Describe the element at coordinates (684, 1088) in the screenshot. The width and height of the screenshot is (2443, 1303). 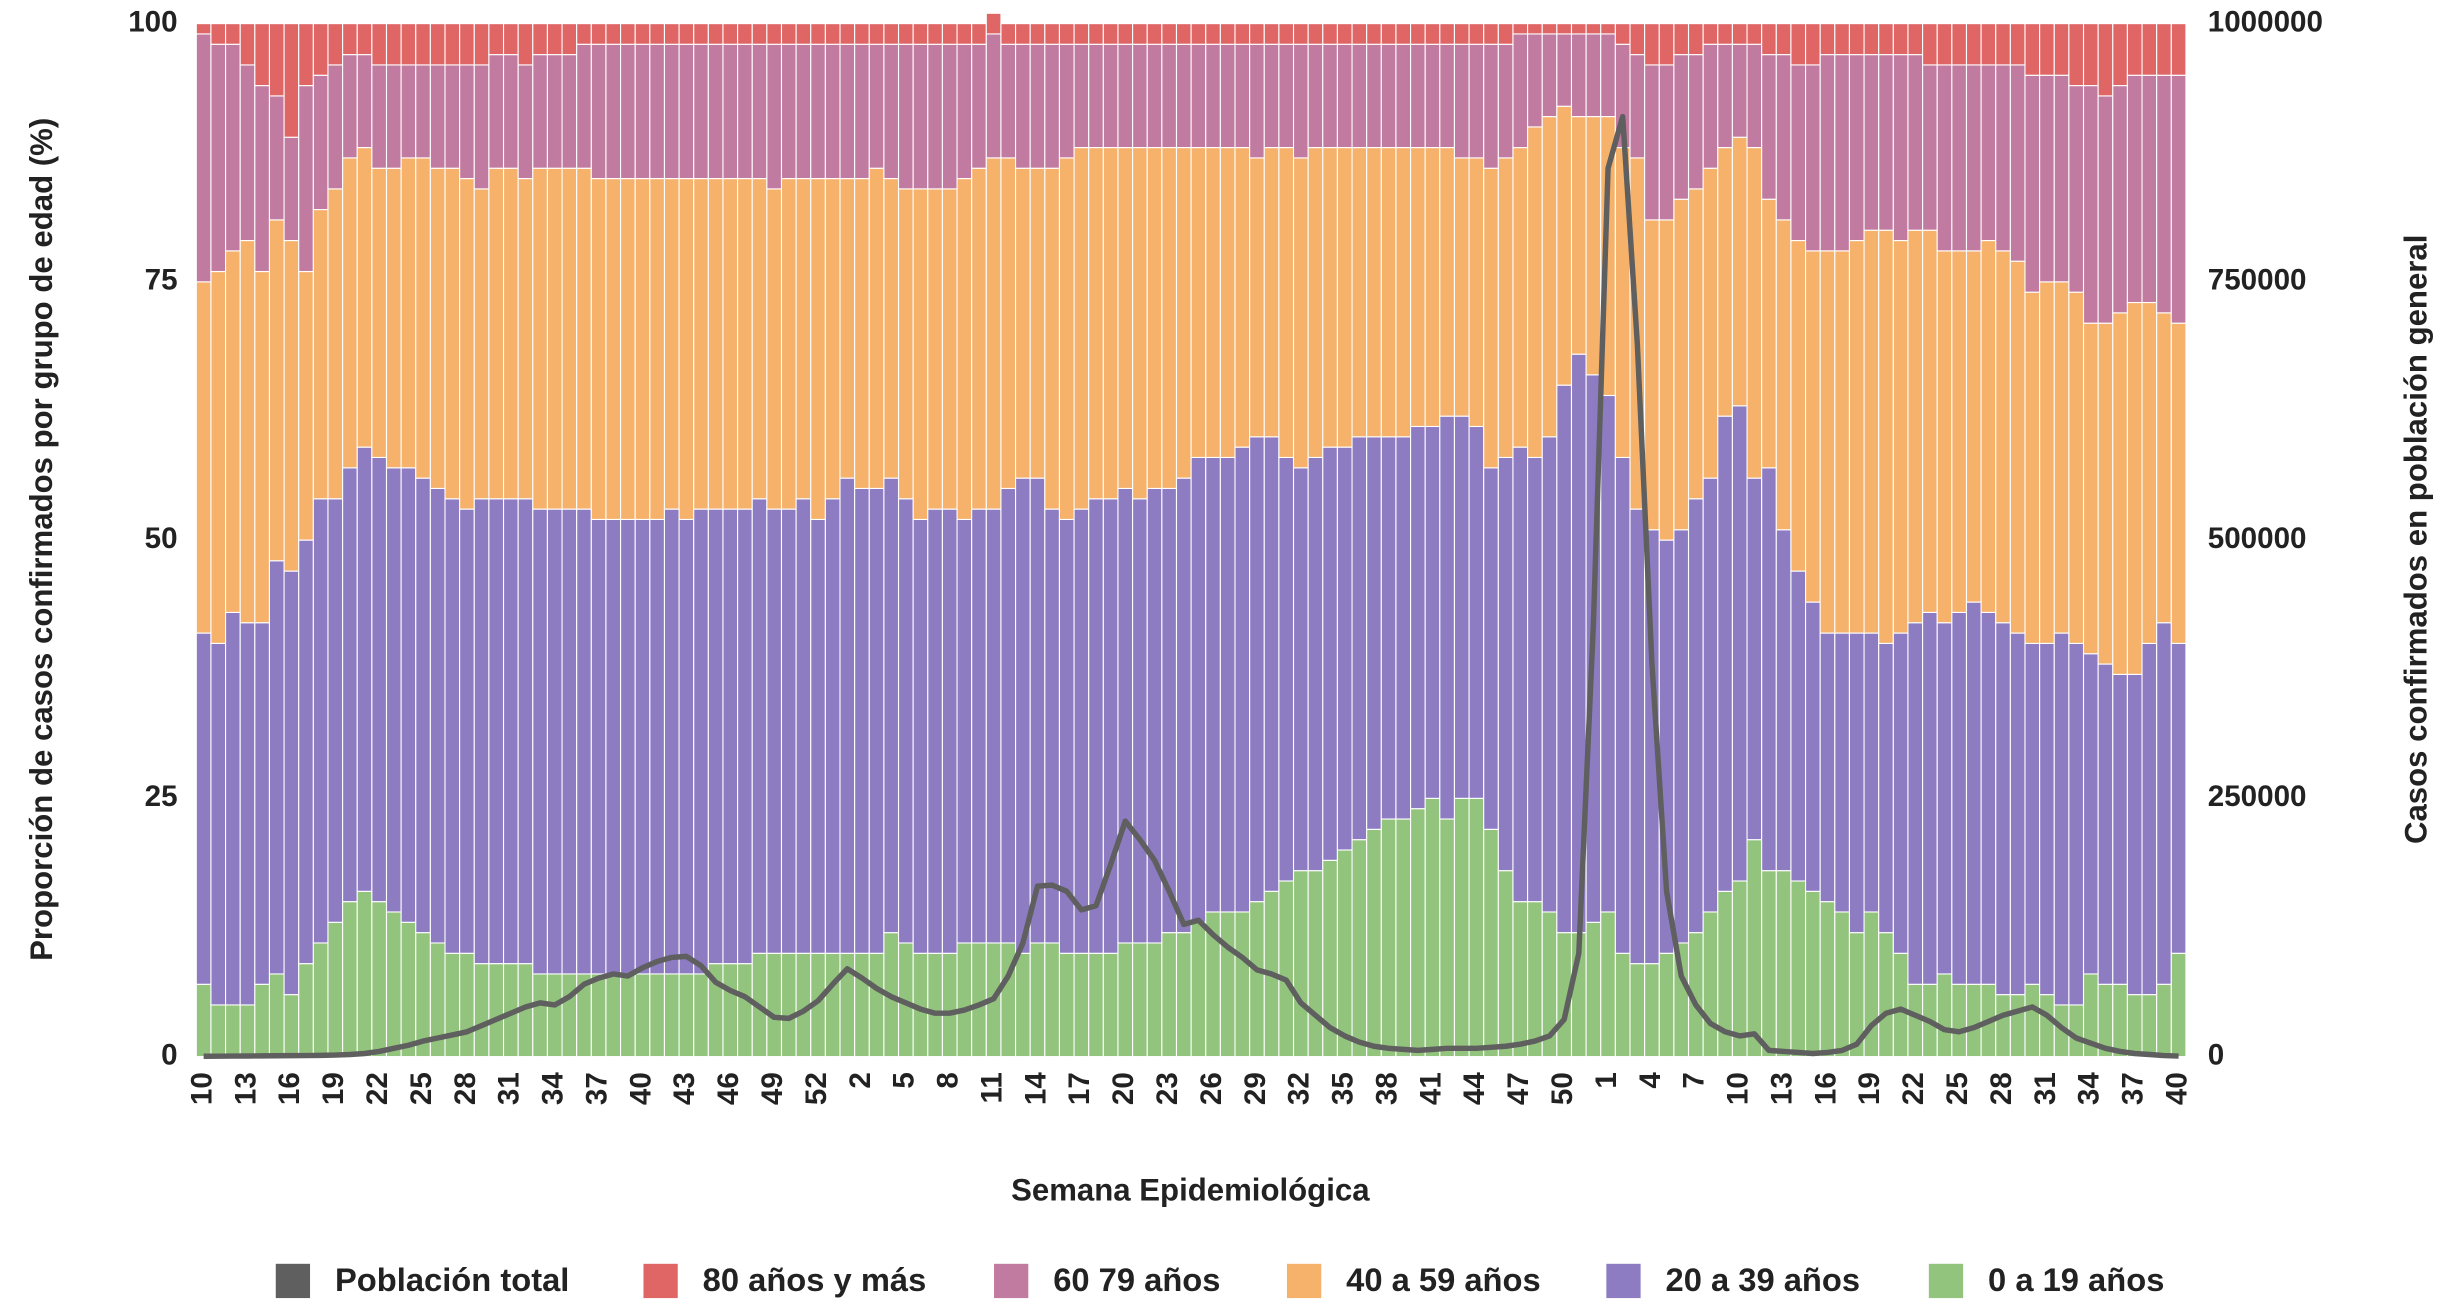
I see `x-tick-label: 43` at that location.